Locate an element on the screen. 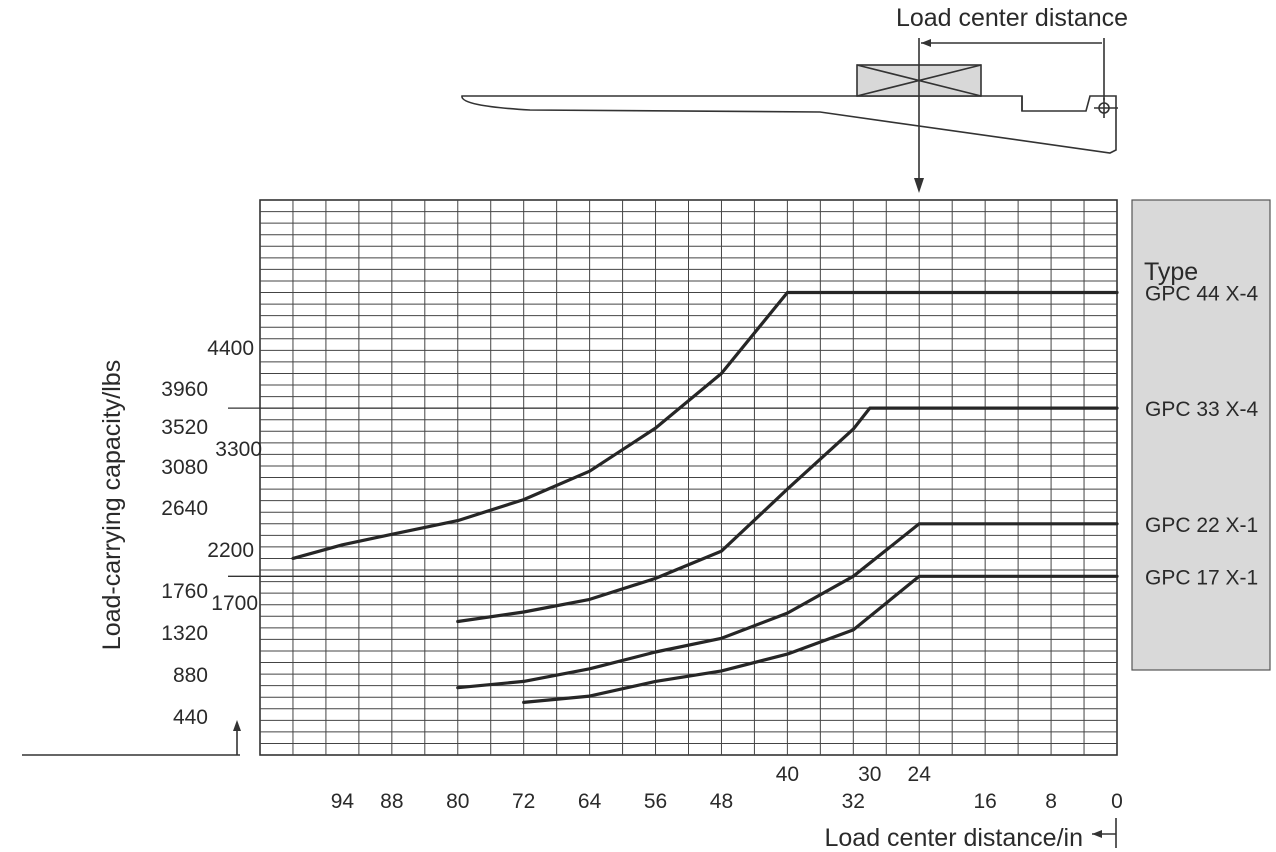  y-tick-label: 1320 is located at coordinates (184, 633).